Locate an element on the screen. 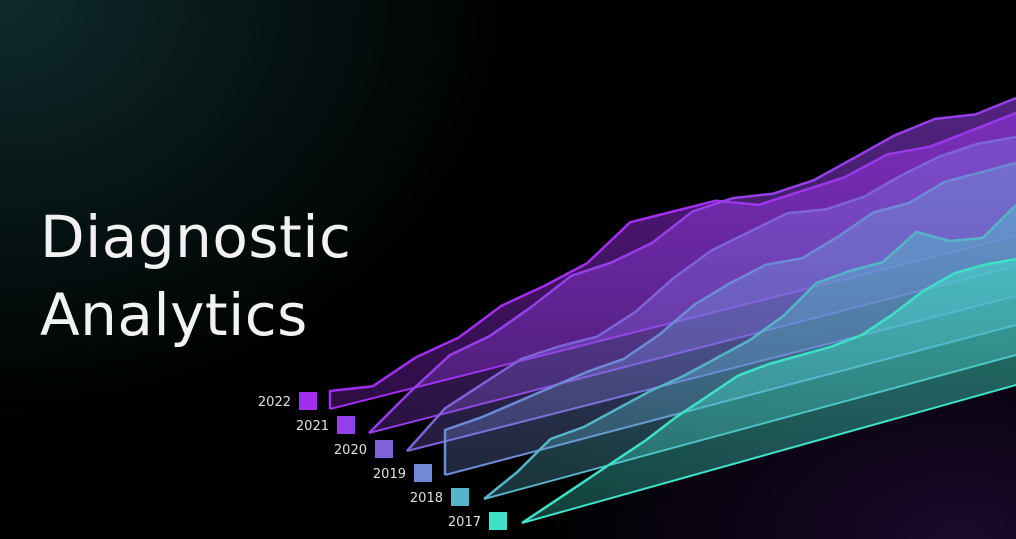 Image resolution: width=1016 pixels, height=539 pixels. legend-swatch-2019 is located at coordinates (423, 473).